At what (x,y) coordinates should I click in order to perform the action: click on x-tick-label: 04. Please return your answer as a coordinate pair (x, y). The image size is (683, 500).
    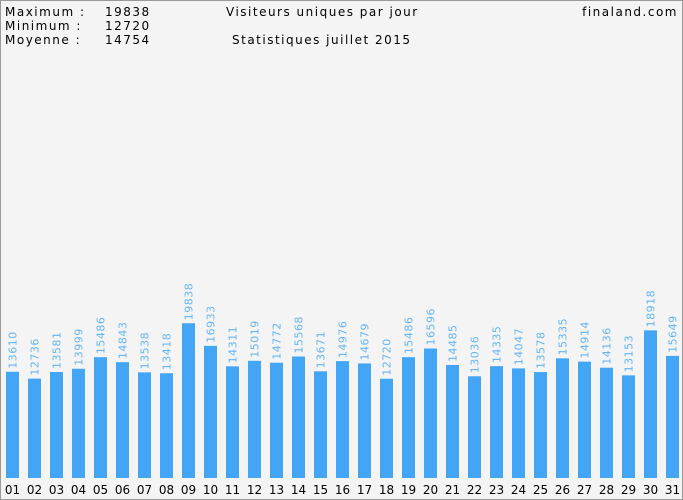
    Looking at the image, I should click on (78, 490).